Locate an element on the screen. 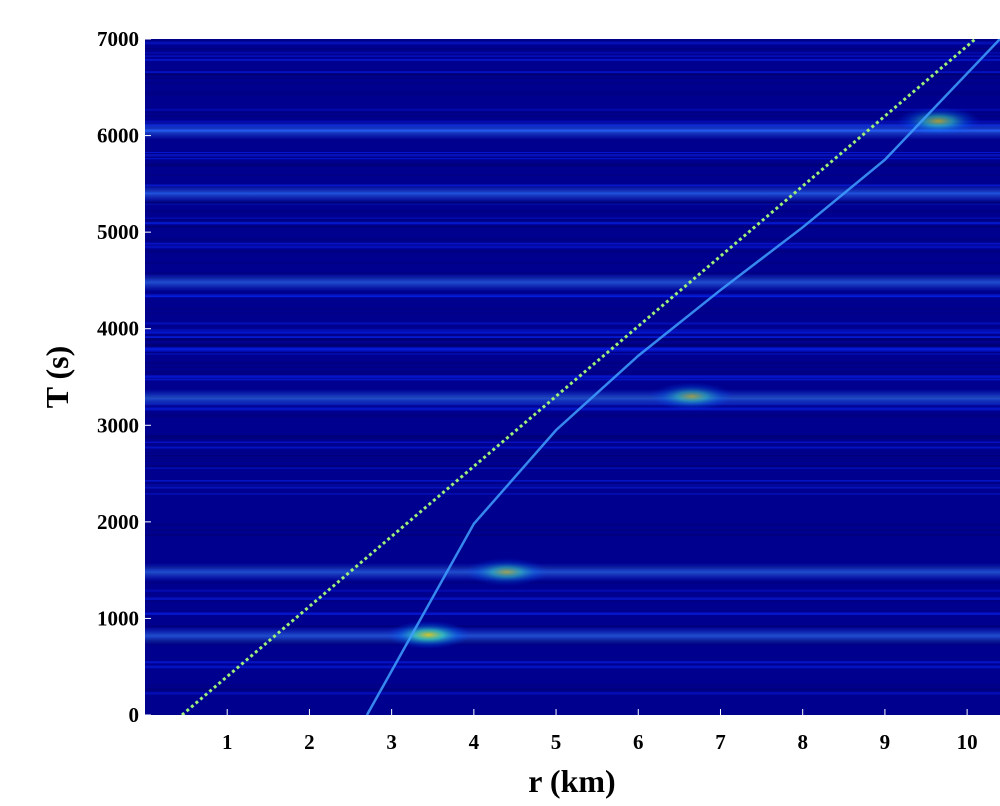  y-tick-label: 3000 is located at coordinates (118, 425).